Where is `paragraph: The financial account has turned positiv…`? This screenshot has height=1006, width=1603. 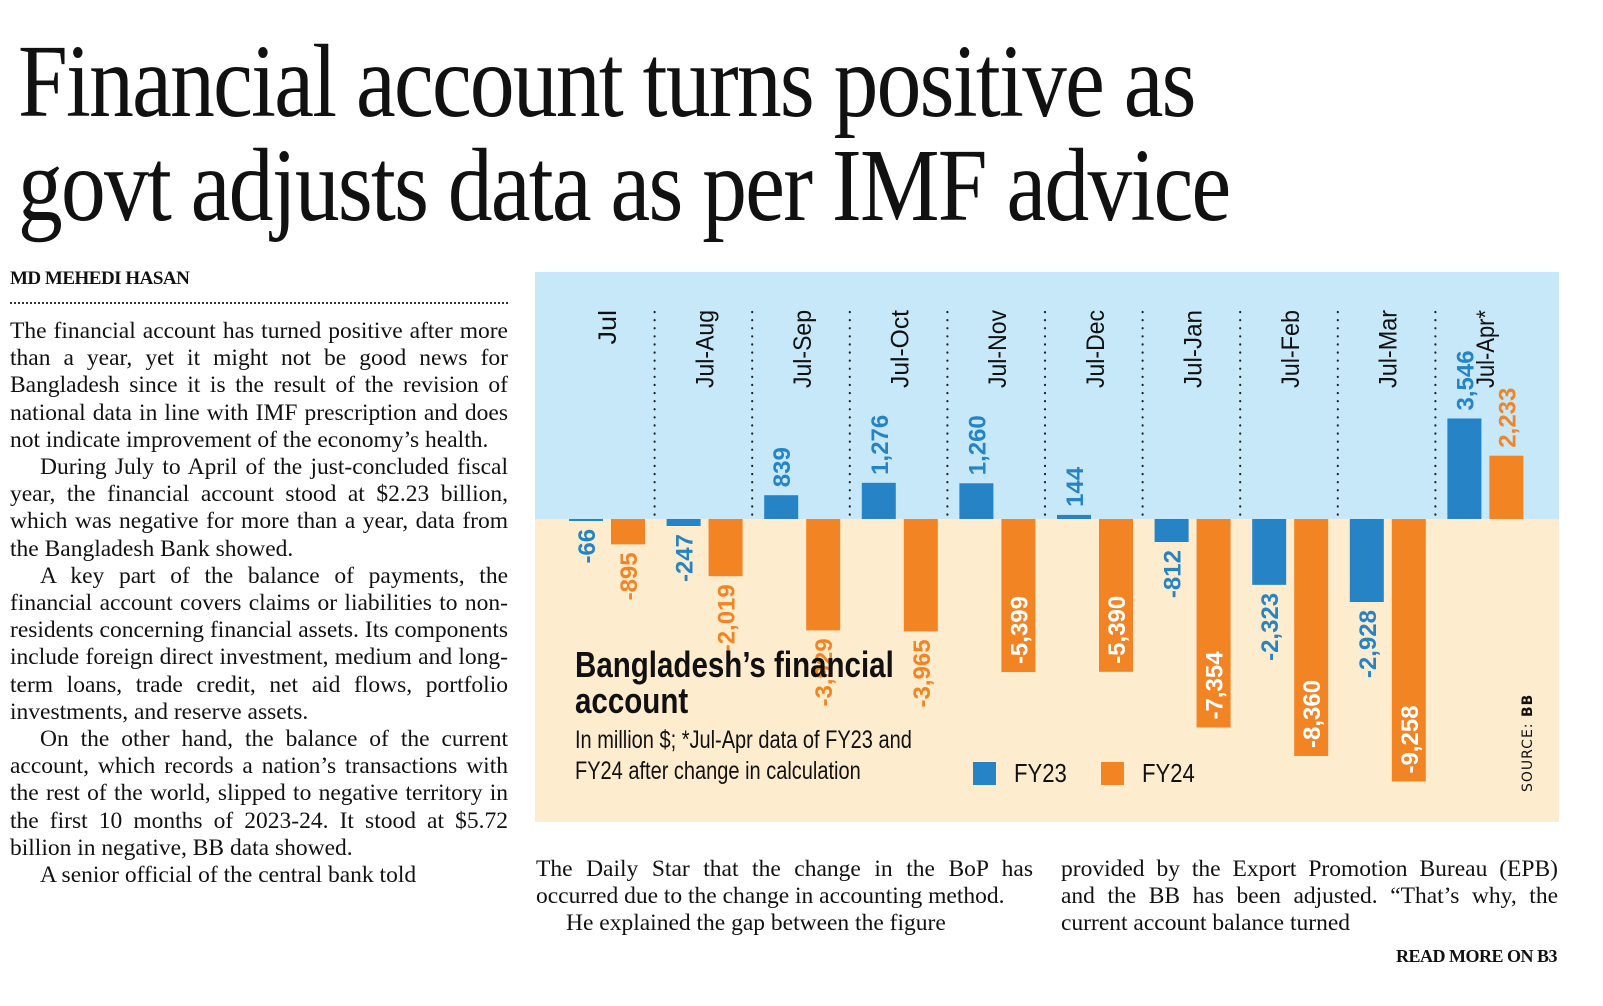
paragraph: The financial account has turned positiv… is located at coordinates (259, 385).